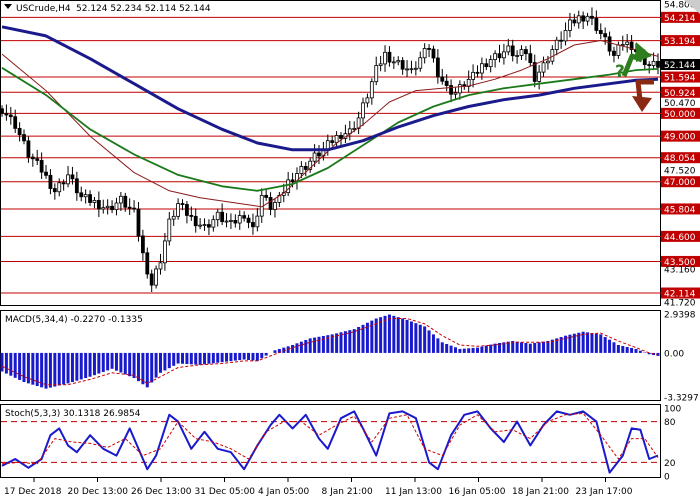 This screenshot has height=504, width=700. I want to click on level-label: 51.594, so click(680, 79).